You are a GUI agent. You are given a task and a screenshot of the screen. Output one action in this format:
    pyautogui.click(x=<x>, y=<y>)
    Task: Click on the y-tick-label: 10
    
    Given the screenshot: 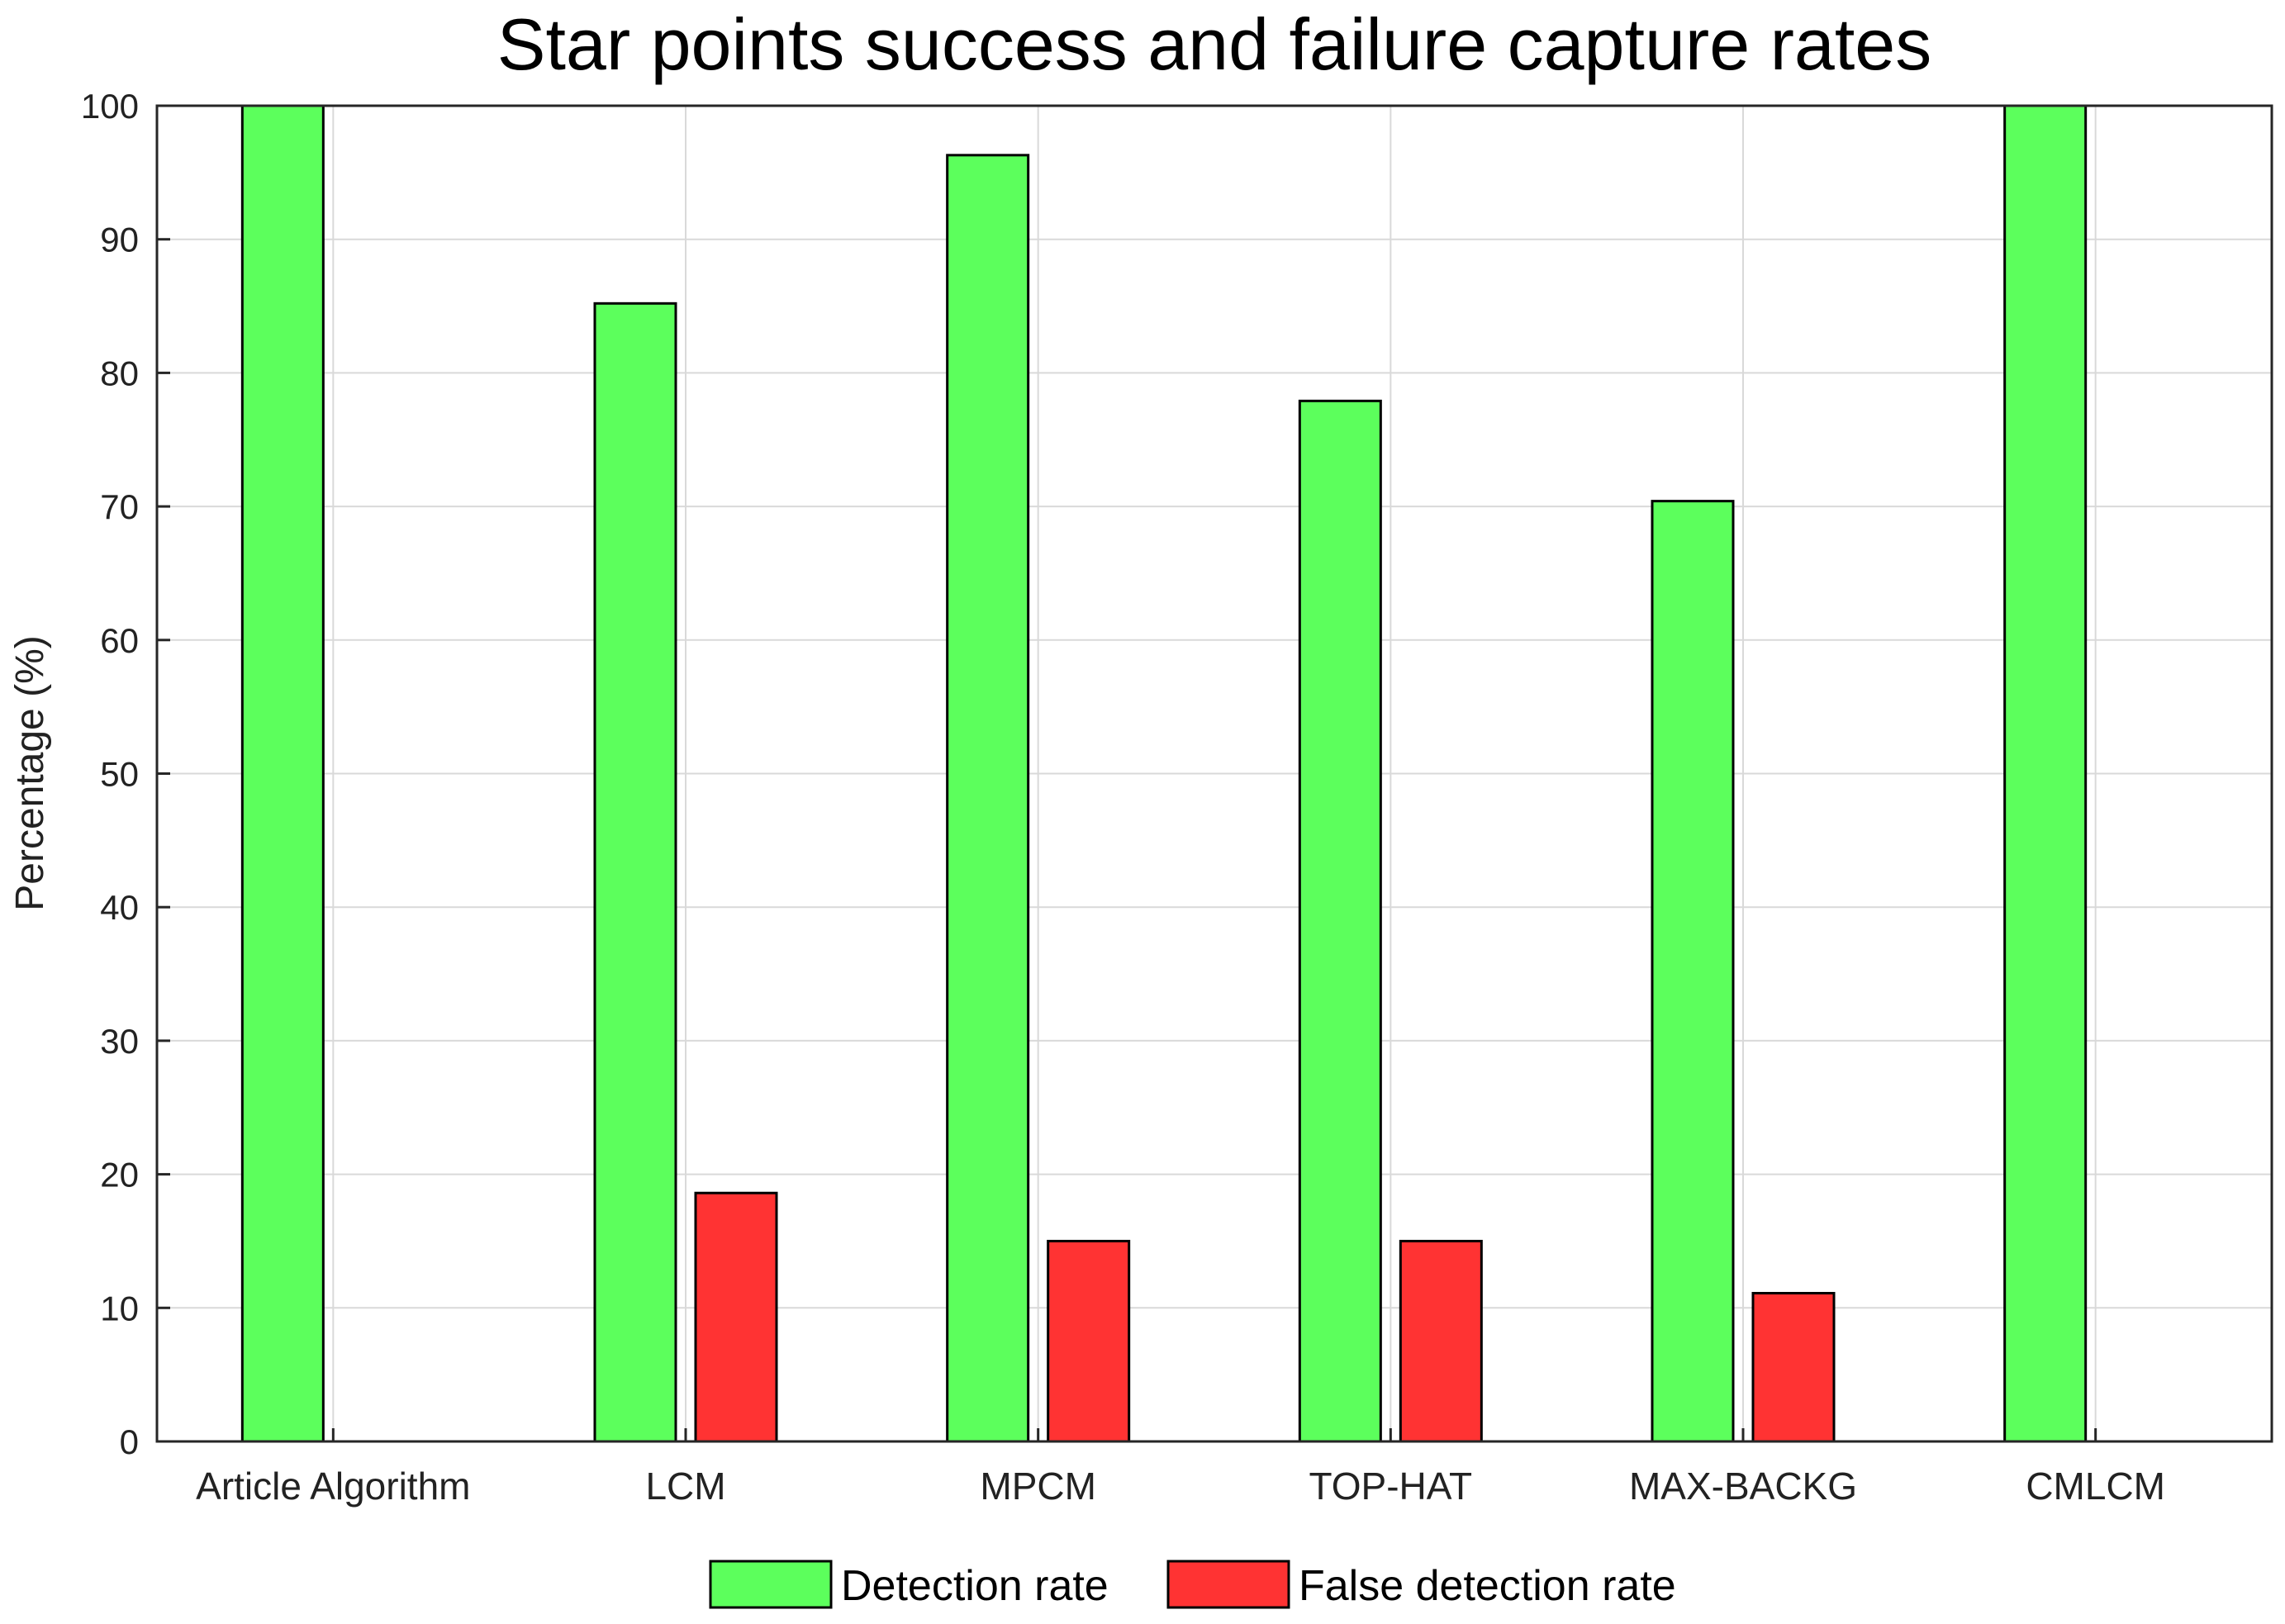 What is the action you would take?
    pyautogui.click(x=119, y=1308)
    